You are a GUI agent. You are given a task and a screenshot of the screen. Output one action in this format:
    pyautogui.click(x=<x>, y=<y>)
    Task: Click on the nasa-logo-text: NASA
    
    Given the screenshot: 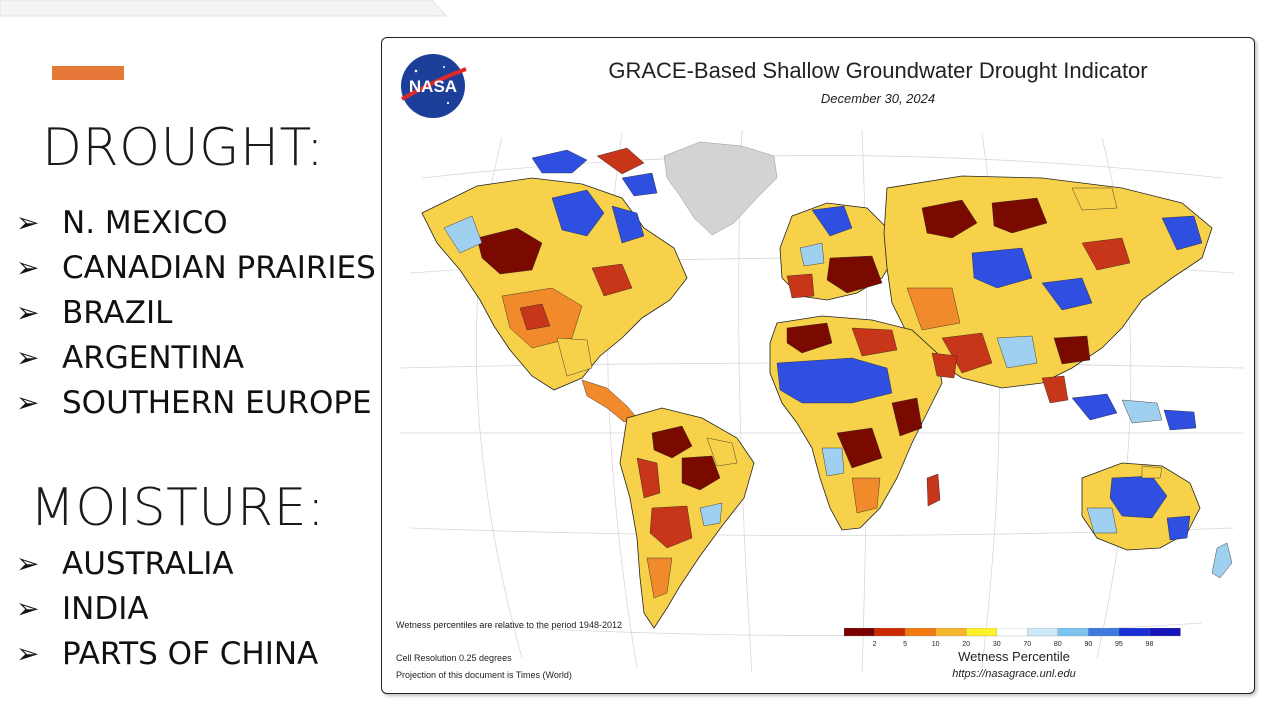 What is the action you would take?
    pyautogui.click(x=433, y=86)
    